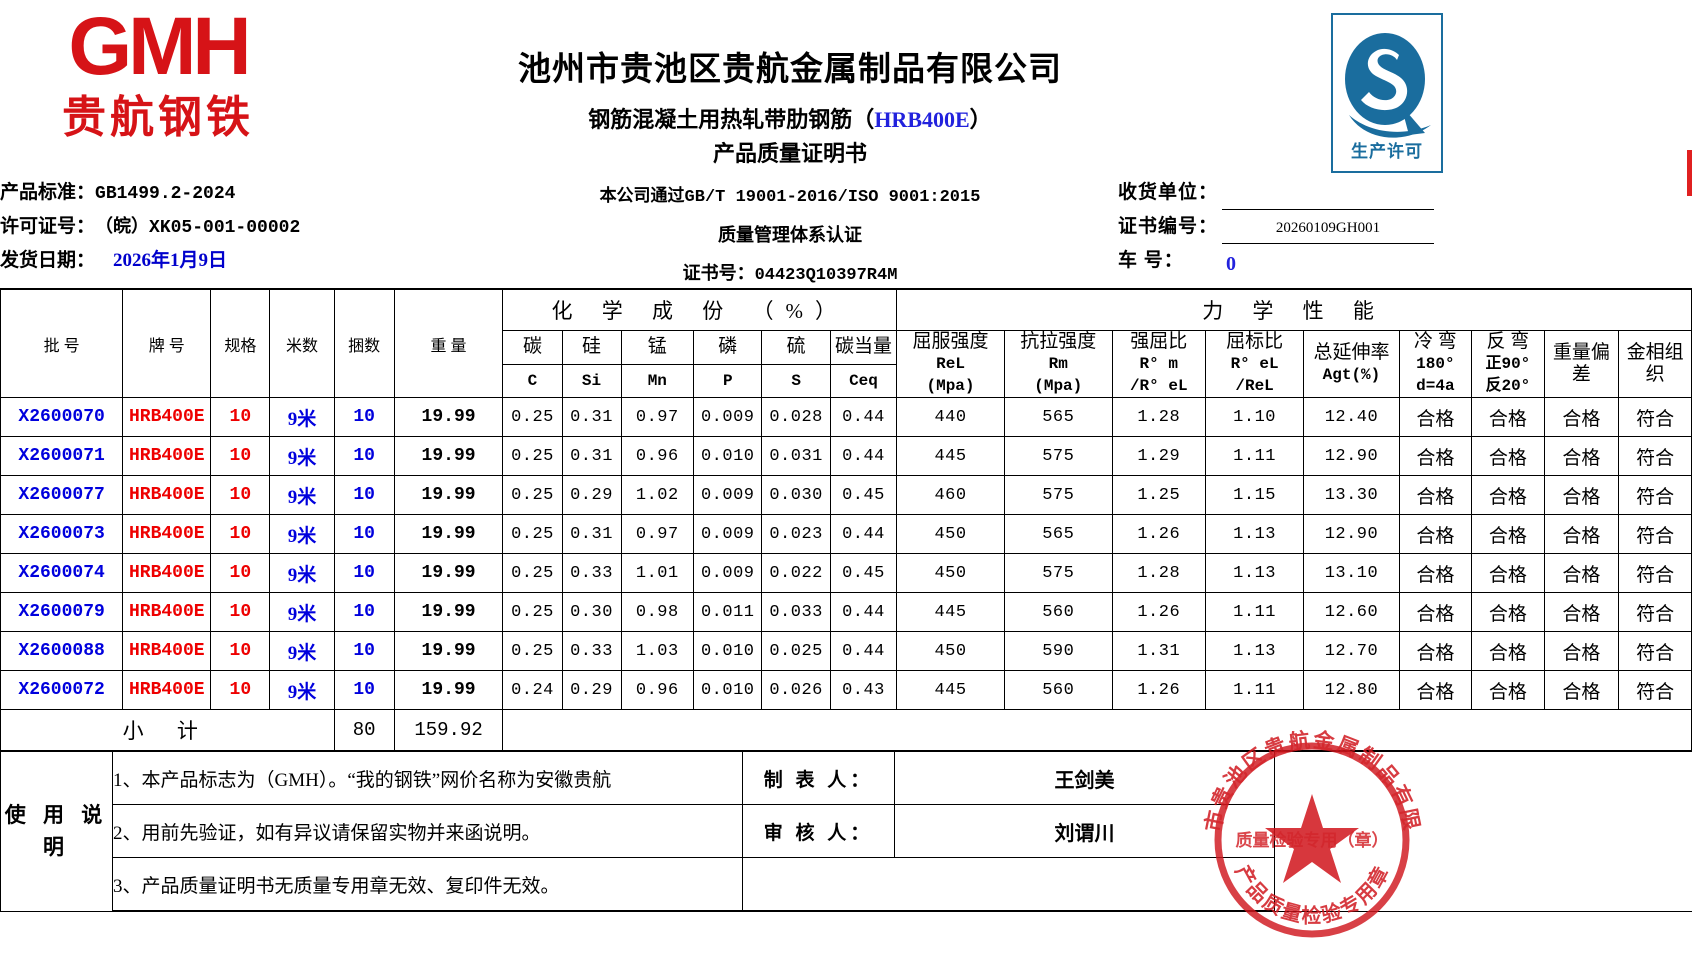 This screenshot has width=1692, height=968. I want to click on cell-Agt: 13.30, so click(1351, 495).